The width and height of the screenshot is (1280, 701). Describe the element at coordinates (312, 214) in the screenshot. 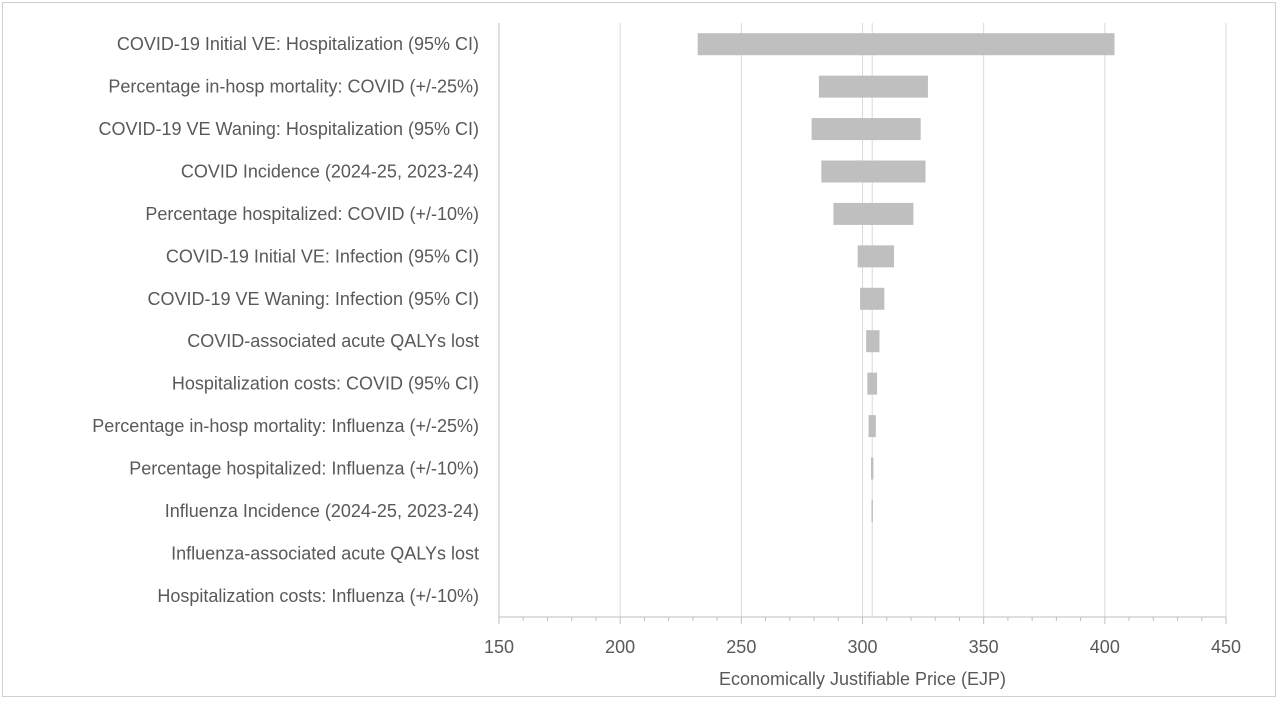

I see `category-label: Percentage hospitalized: COVID (+/-10%)` at that location.